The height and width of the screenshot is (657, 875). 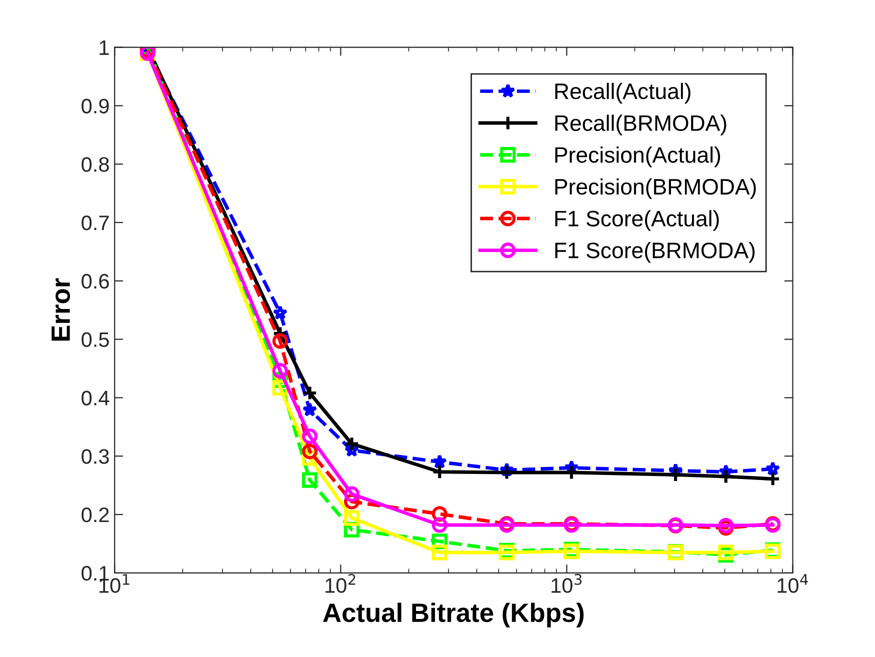 What do you see at coordinates (637, 157) in the screenshot?
I see `legend-label: Precision(Actual)` at bounding box center [637, 157].